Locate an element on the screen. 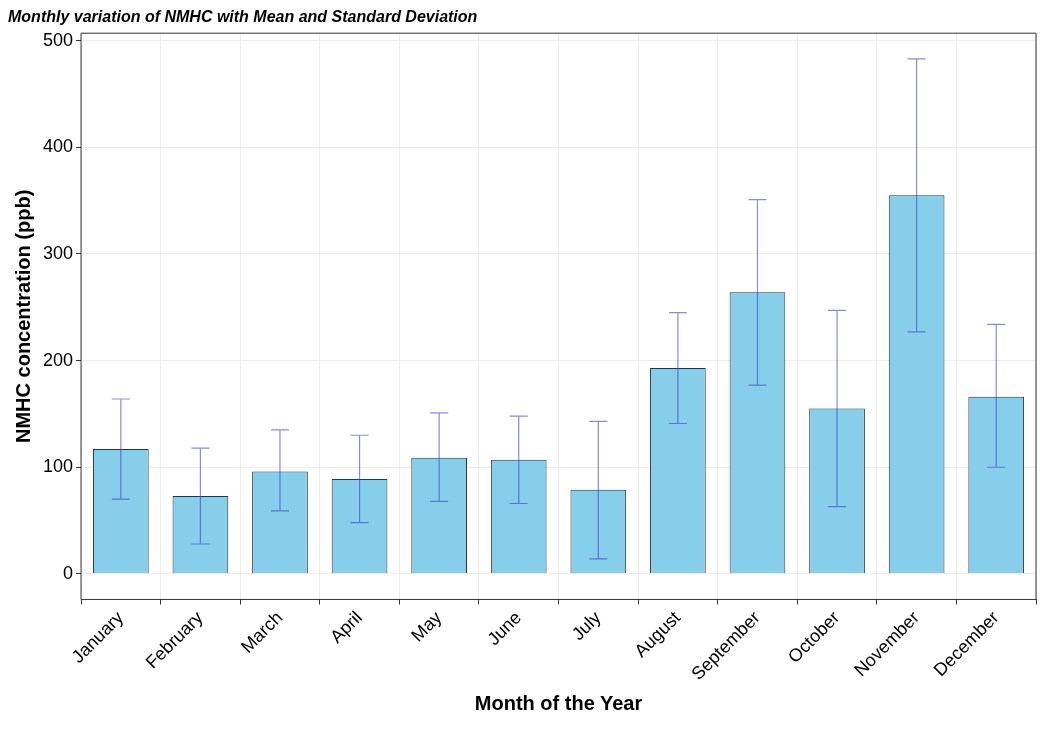  chart-title: Monthly variation of NMHC with Mean and Standard Deviation is located at coordinates (243, 17).